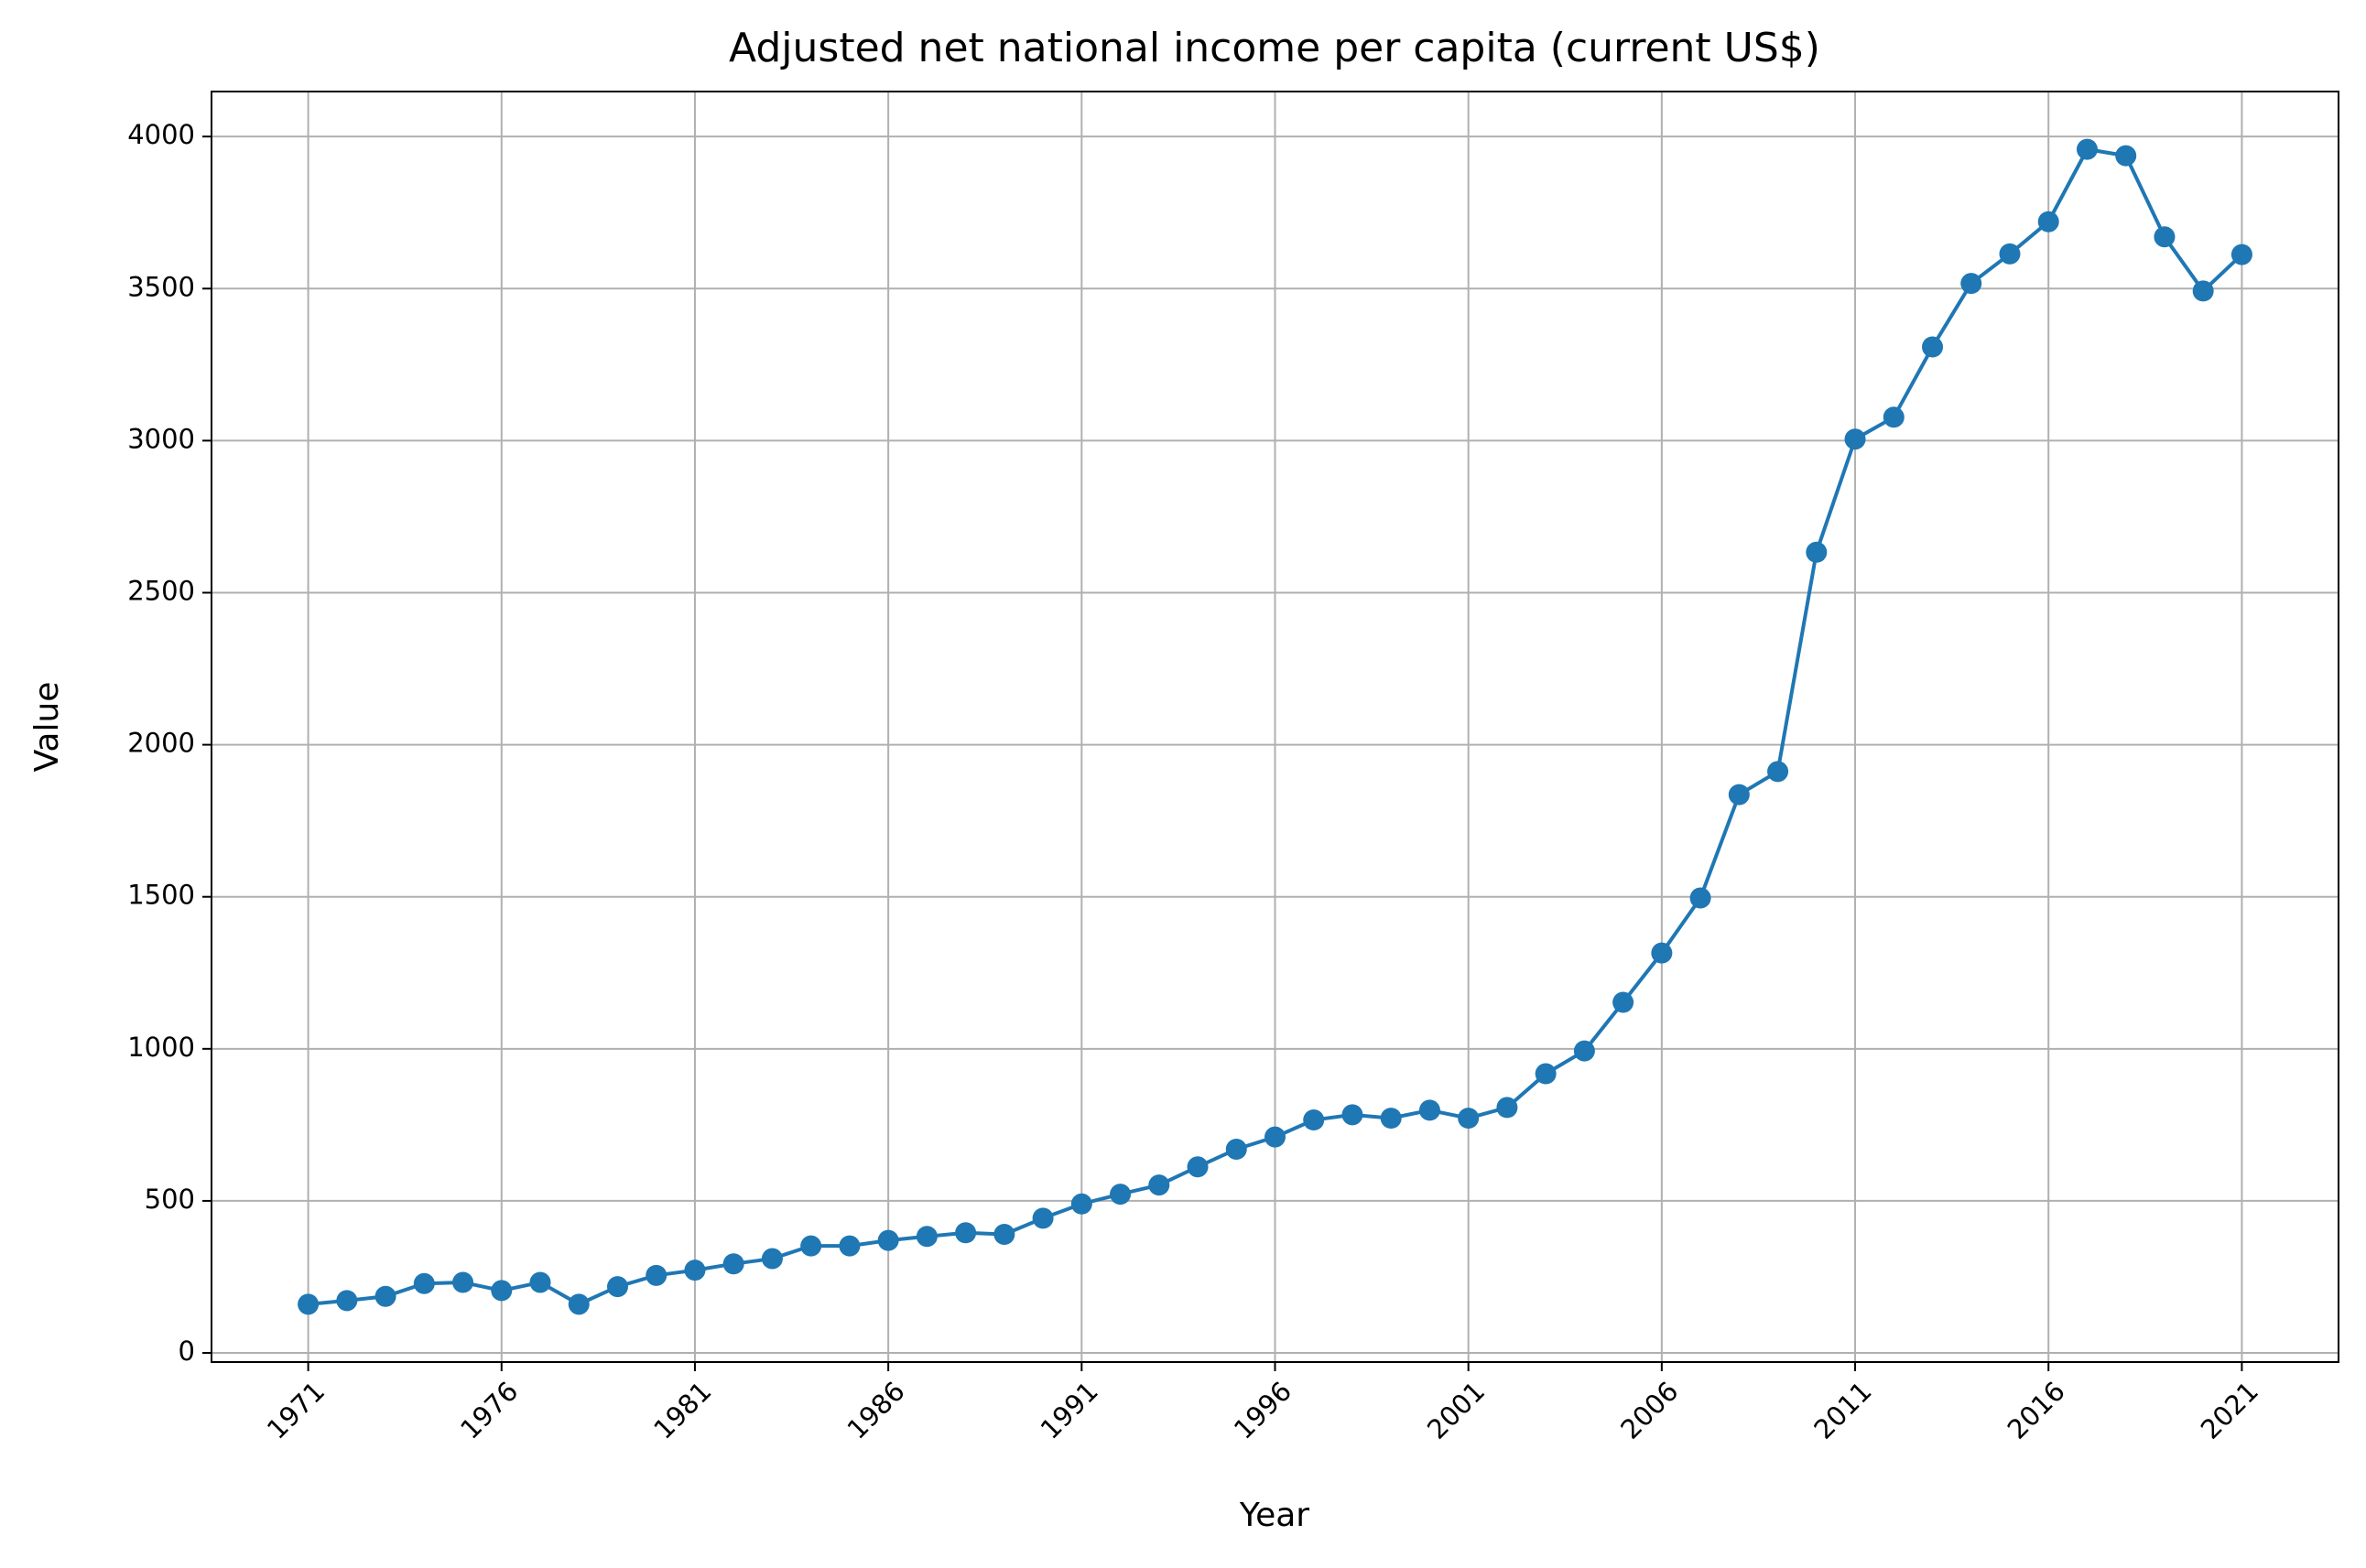 The width and height of the screenshot is (2366, 1568). Describe the element at coordinates (170, 1199) in the screenshot. I see `y-tick-label: 500` at that location.